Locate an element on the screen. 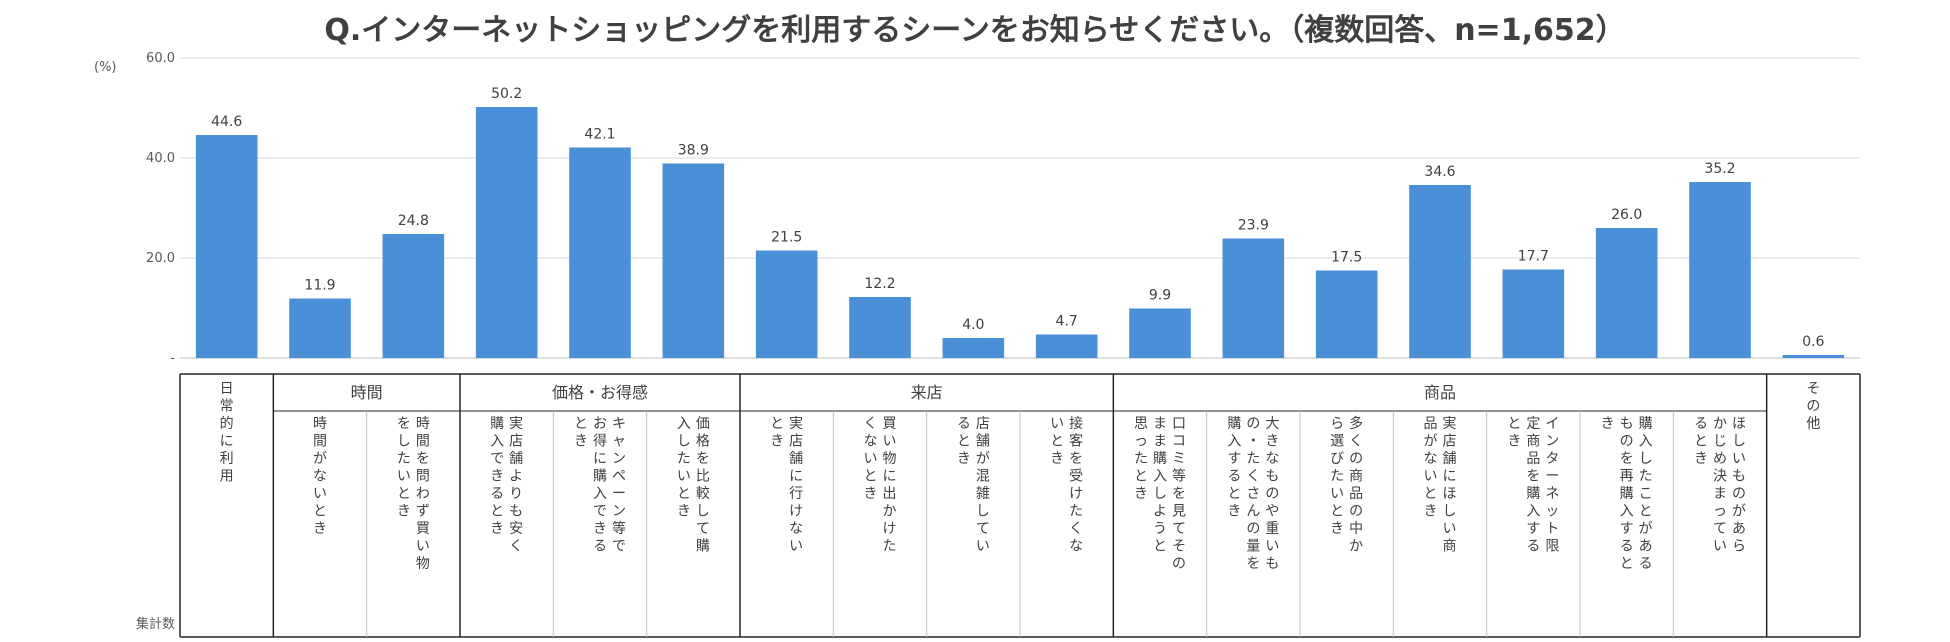 The height and width of the screenshot is (642, 1950). data-label: 23.9 is located at coordinates (1253, 226).